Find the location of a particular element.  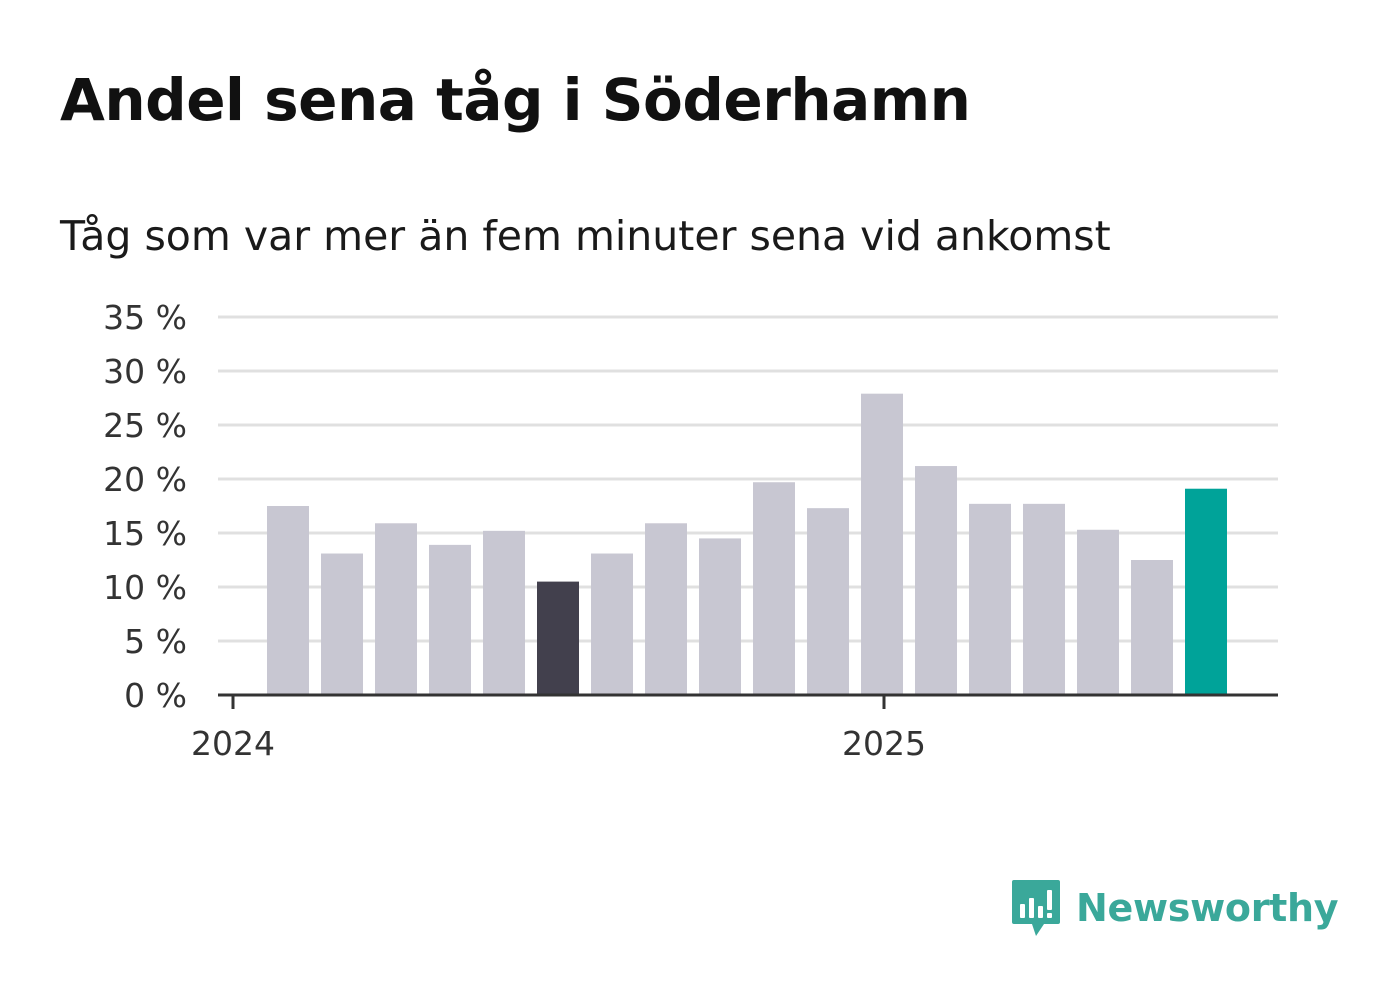

y-tick-label: 15 % is located at coordinates (145, 533).